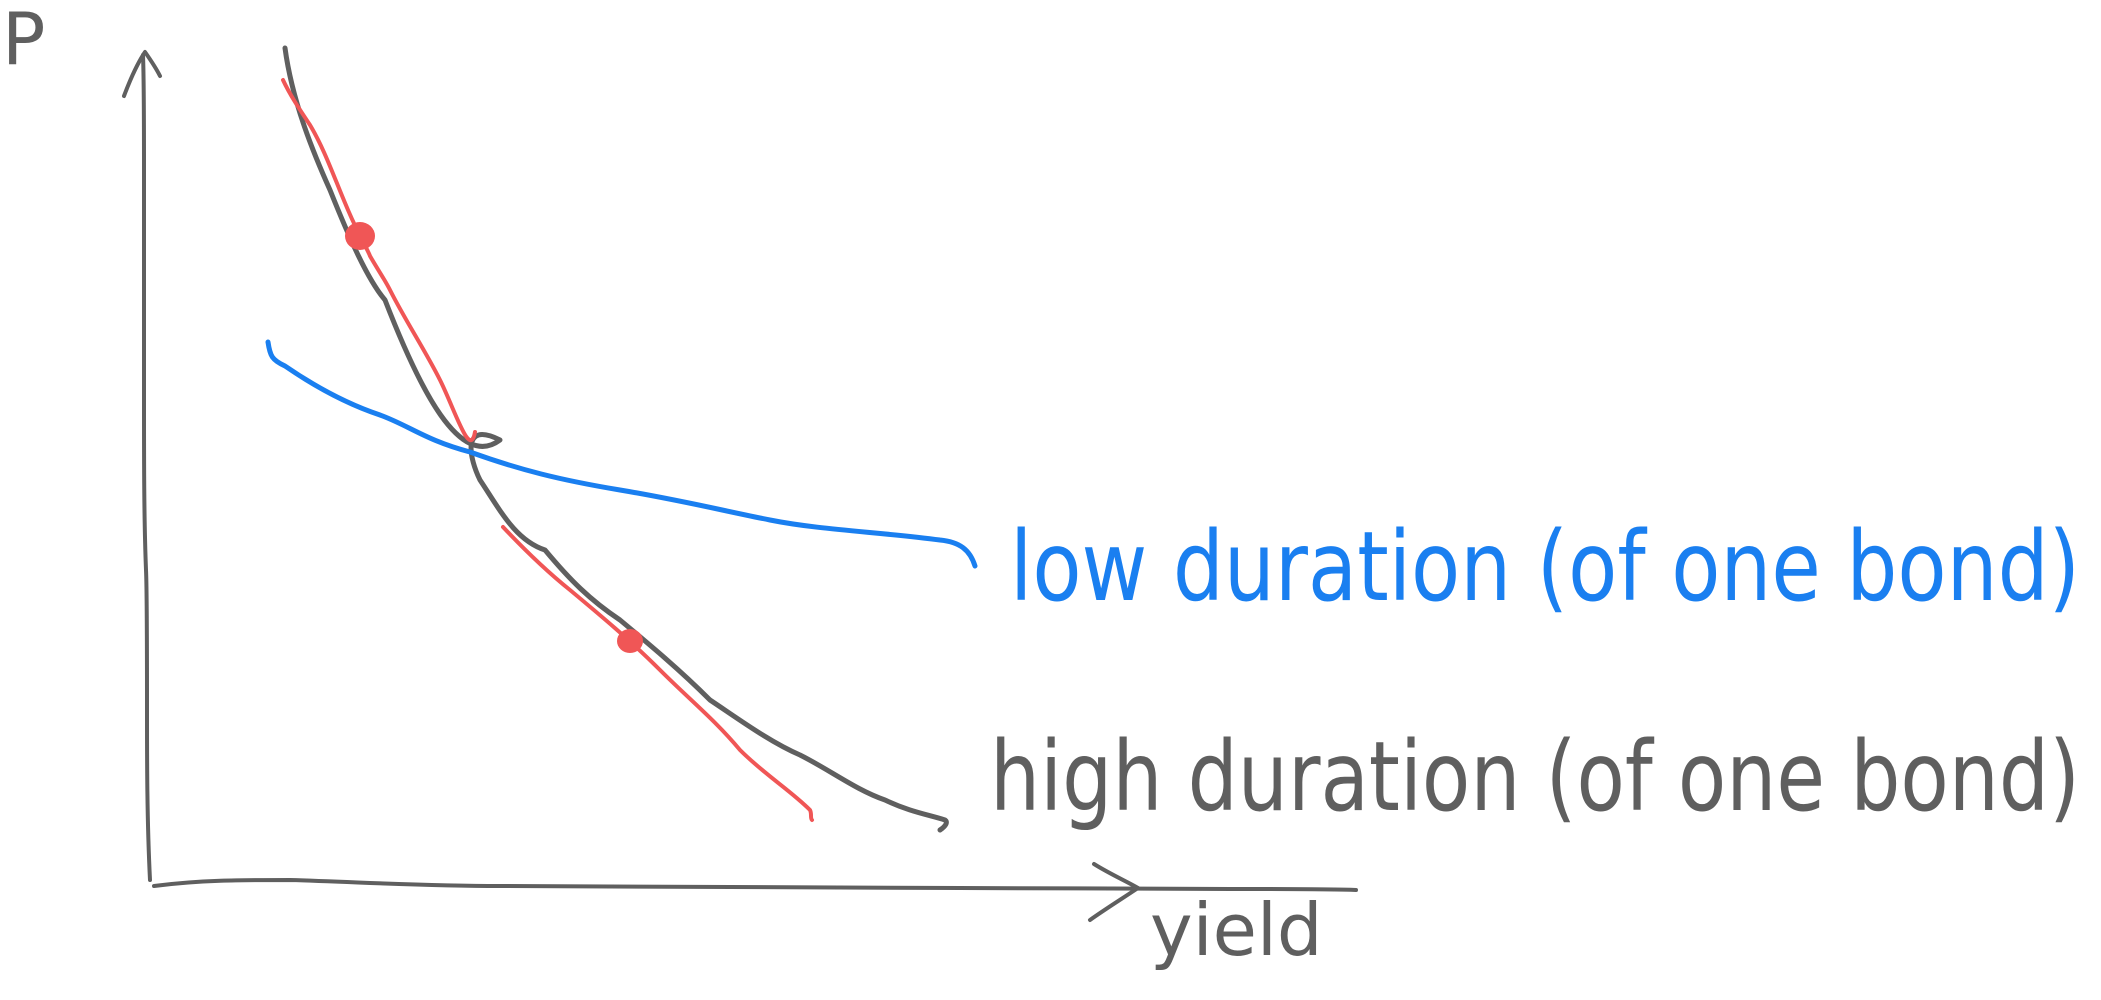  I want to click on x-axis-arrowhead, so click(1114, 892).